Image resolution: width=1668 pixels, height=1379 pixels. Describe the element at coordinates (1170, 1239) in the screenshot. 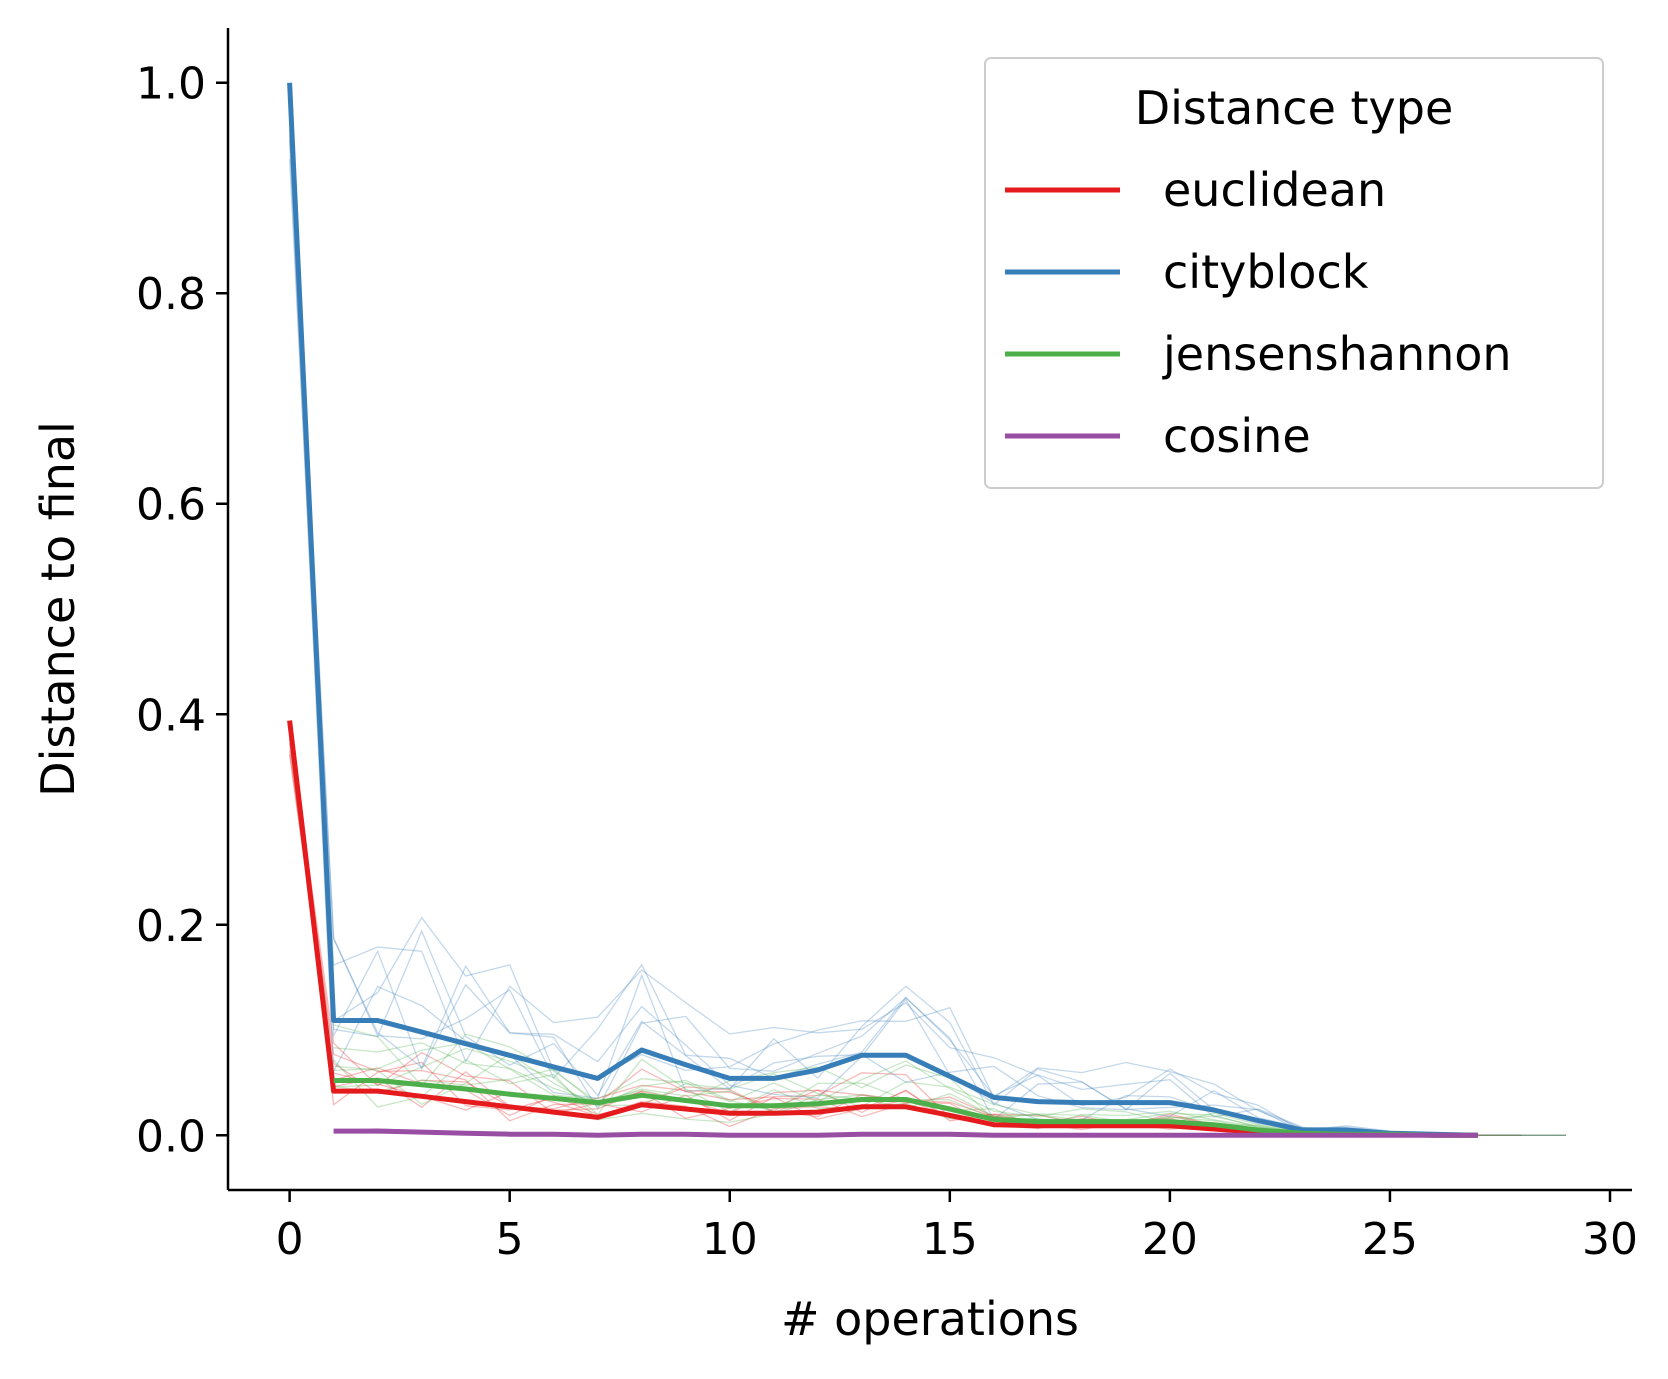

I see `x-tick-label: 20` at that location.